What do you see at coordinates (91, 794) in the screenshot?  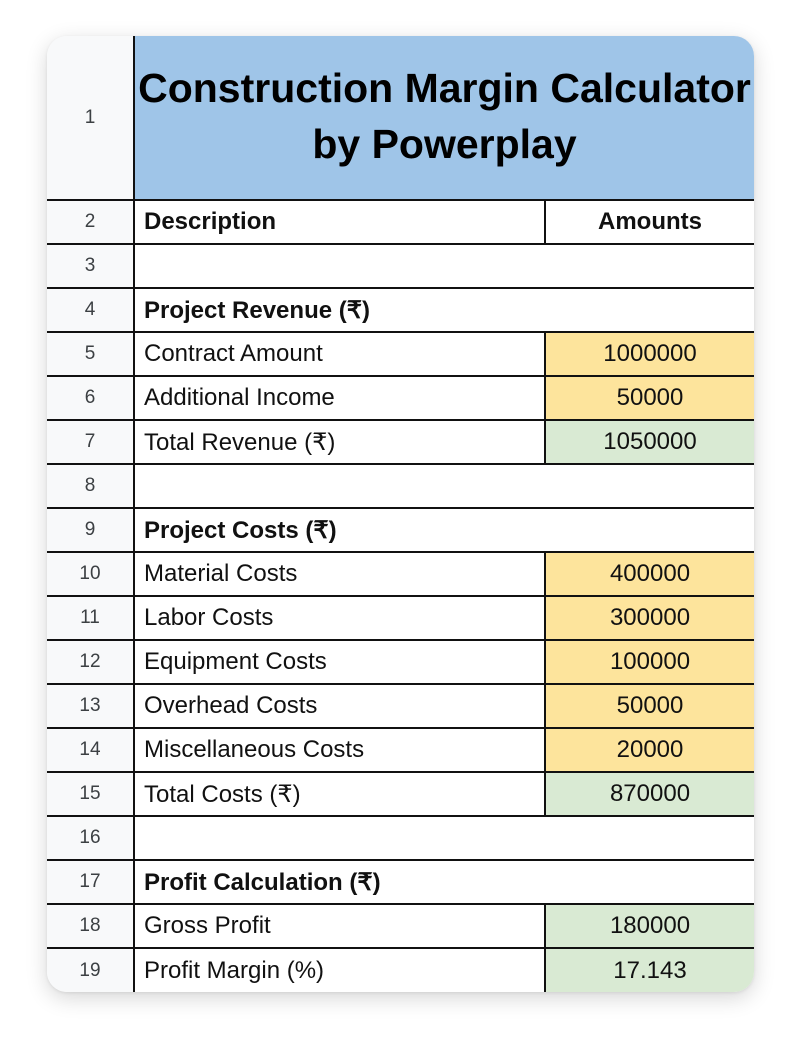 I see `row-number: 15` at bounding box center [91, 794].